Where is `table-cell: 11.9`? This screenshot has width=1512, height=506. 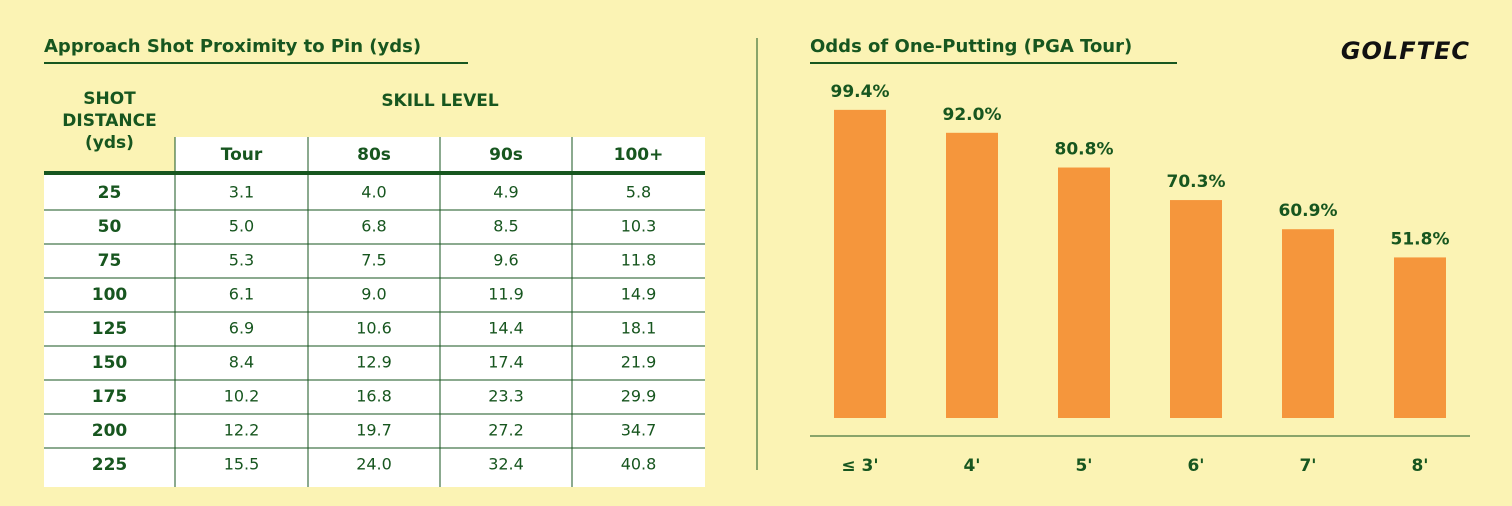 table-cell: 11.9 is located at coordinates (506, 294).